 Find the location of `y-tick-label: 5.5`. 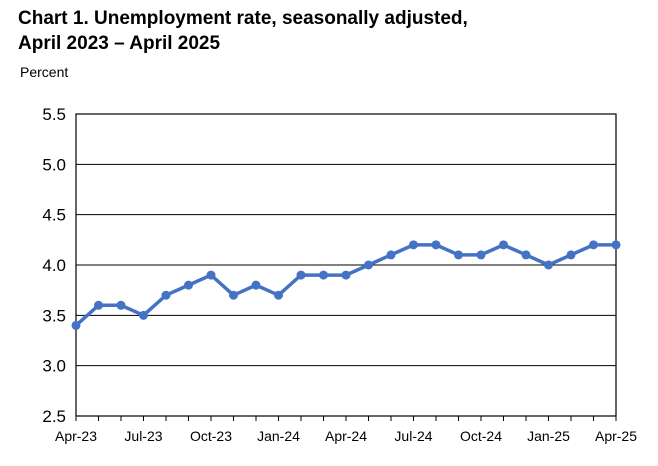

y-tick-label: 5.5 is located at coordinates (54, 114).